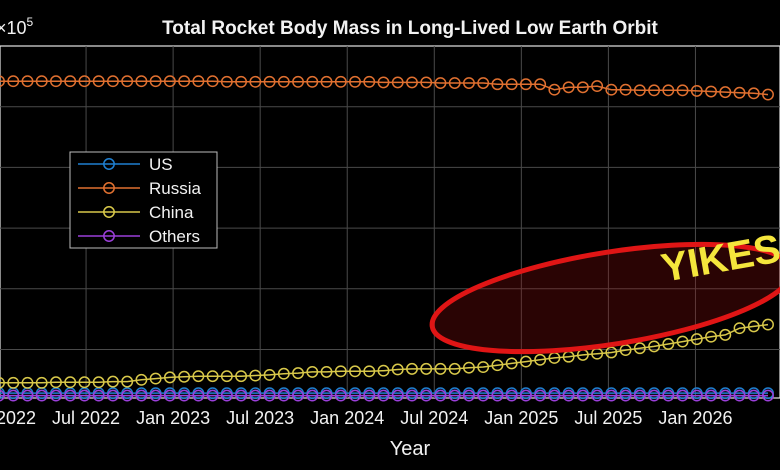 This screenshot has width=780, height=470. Describe the element at coordinates (173, 418) in the screenshot. I see `x-tick-label: Jan 2023` at that location.